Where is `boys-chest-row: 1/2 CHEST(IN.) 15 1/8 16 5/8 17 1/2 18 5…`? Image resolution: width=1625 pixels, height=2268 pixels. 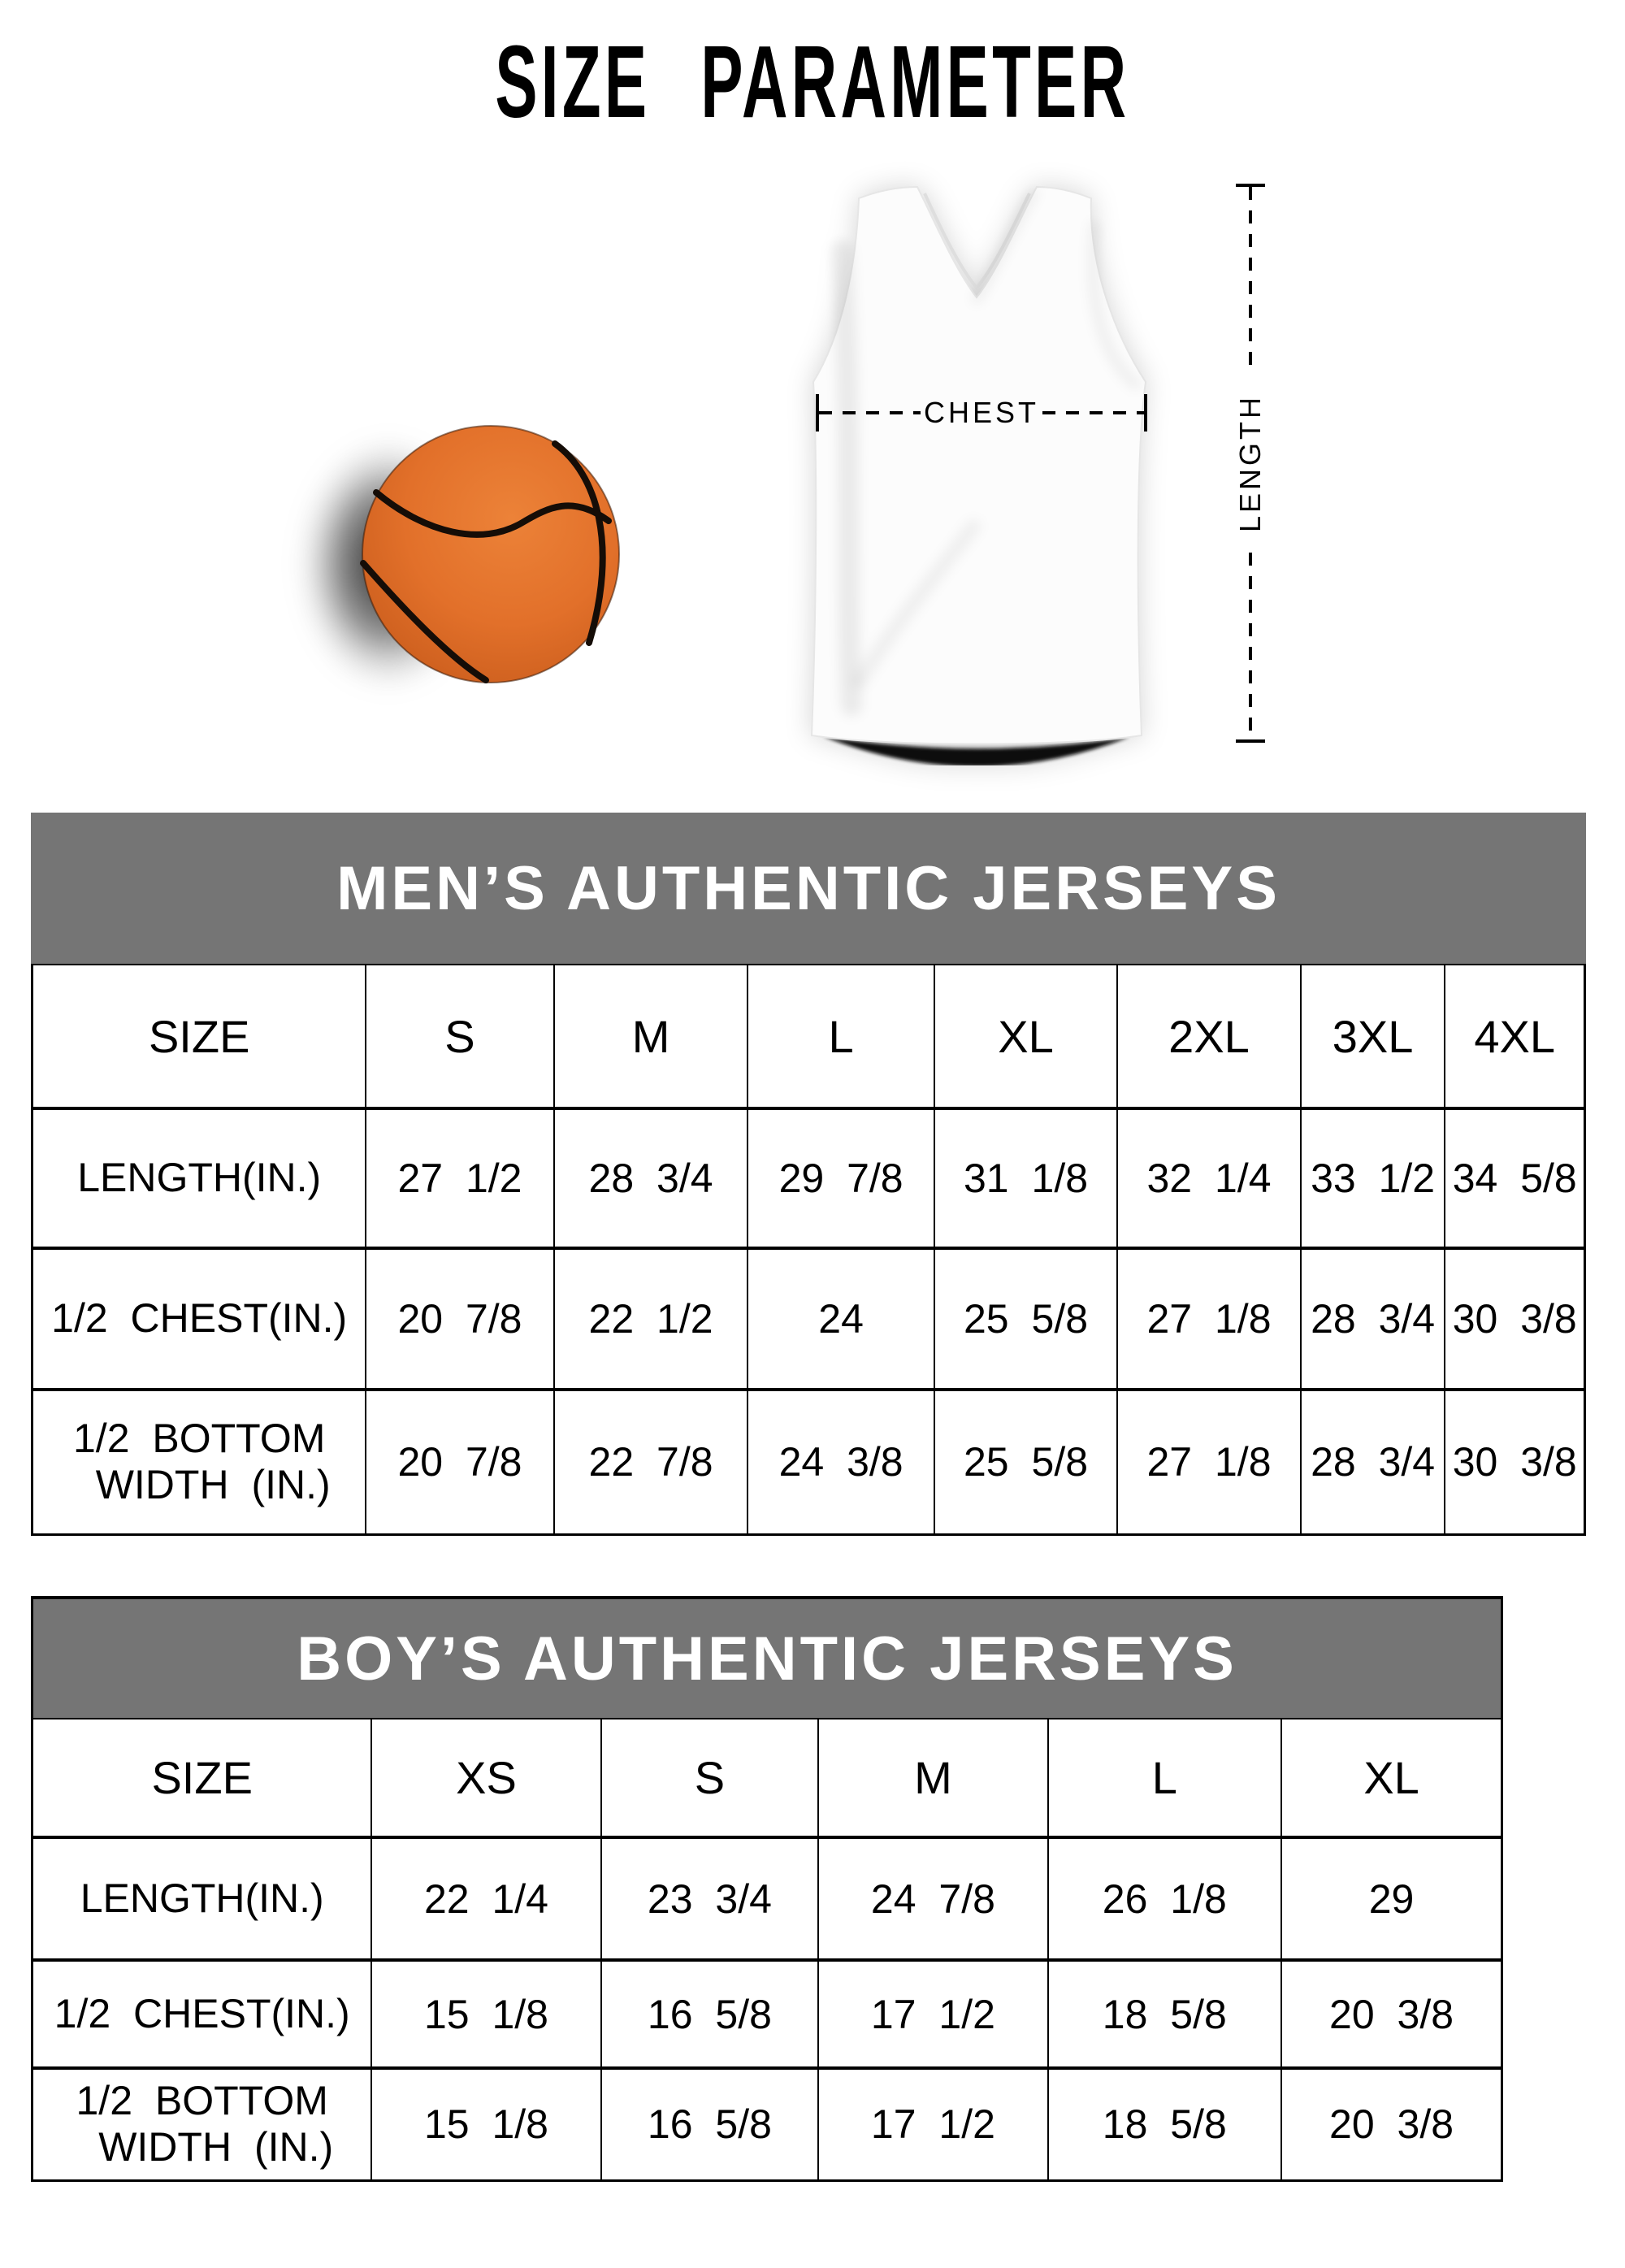 boys-chest-row: 1/2 CHEST(IN.) 15 1/8 16 5/8 17 1/2 18 5… is located at coordinates (767, 2013).